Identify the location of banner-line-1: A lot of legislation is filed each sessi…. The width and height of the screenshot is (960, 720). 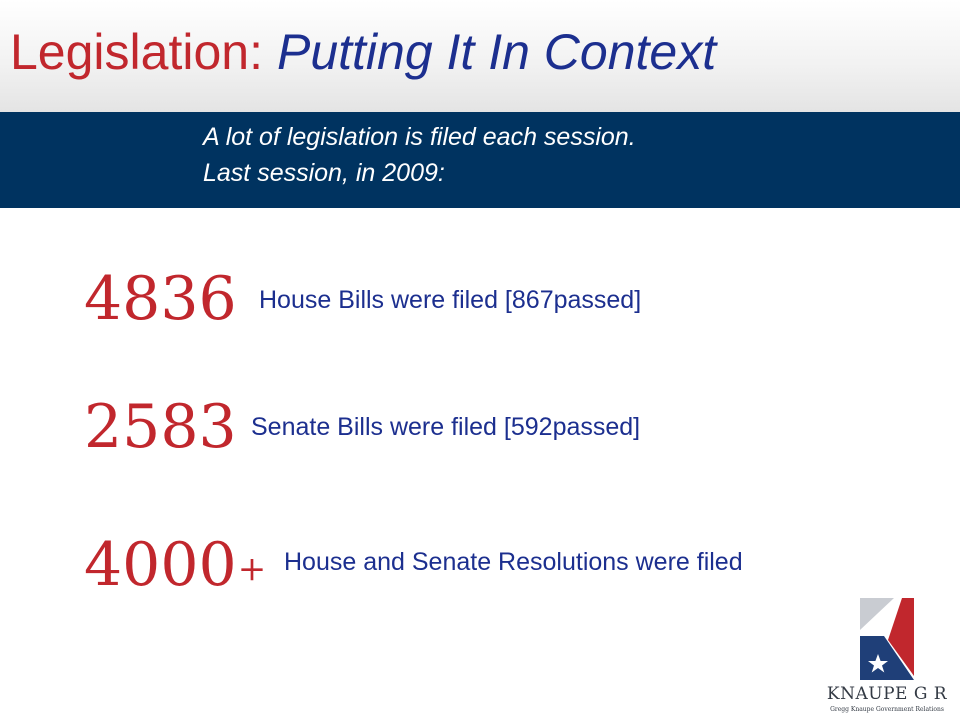
(419, 137).